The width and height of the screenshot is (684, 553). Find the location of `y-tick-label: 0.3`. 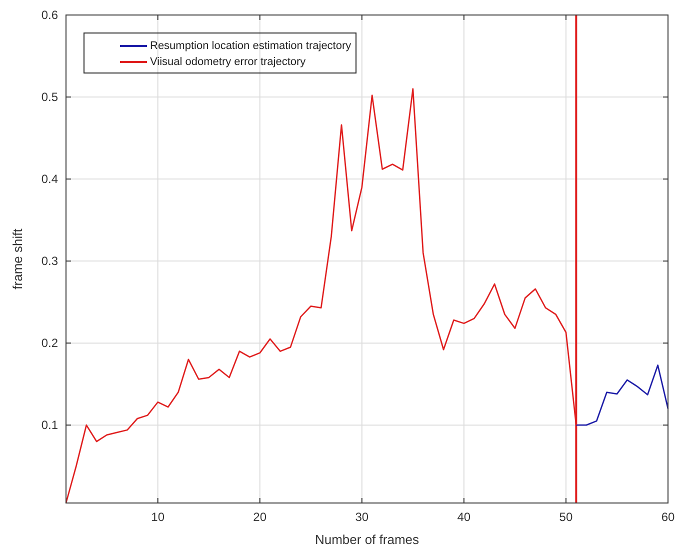

y-tick-label: 0.3 is located at coordinates (49, 261).